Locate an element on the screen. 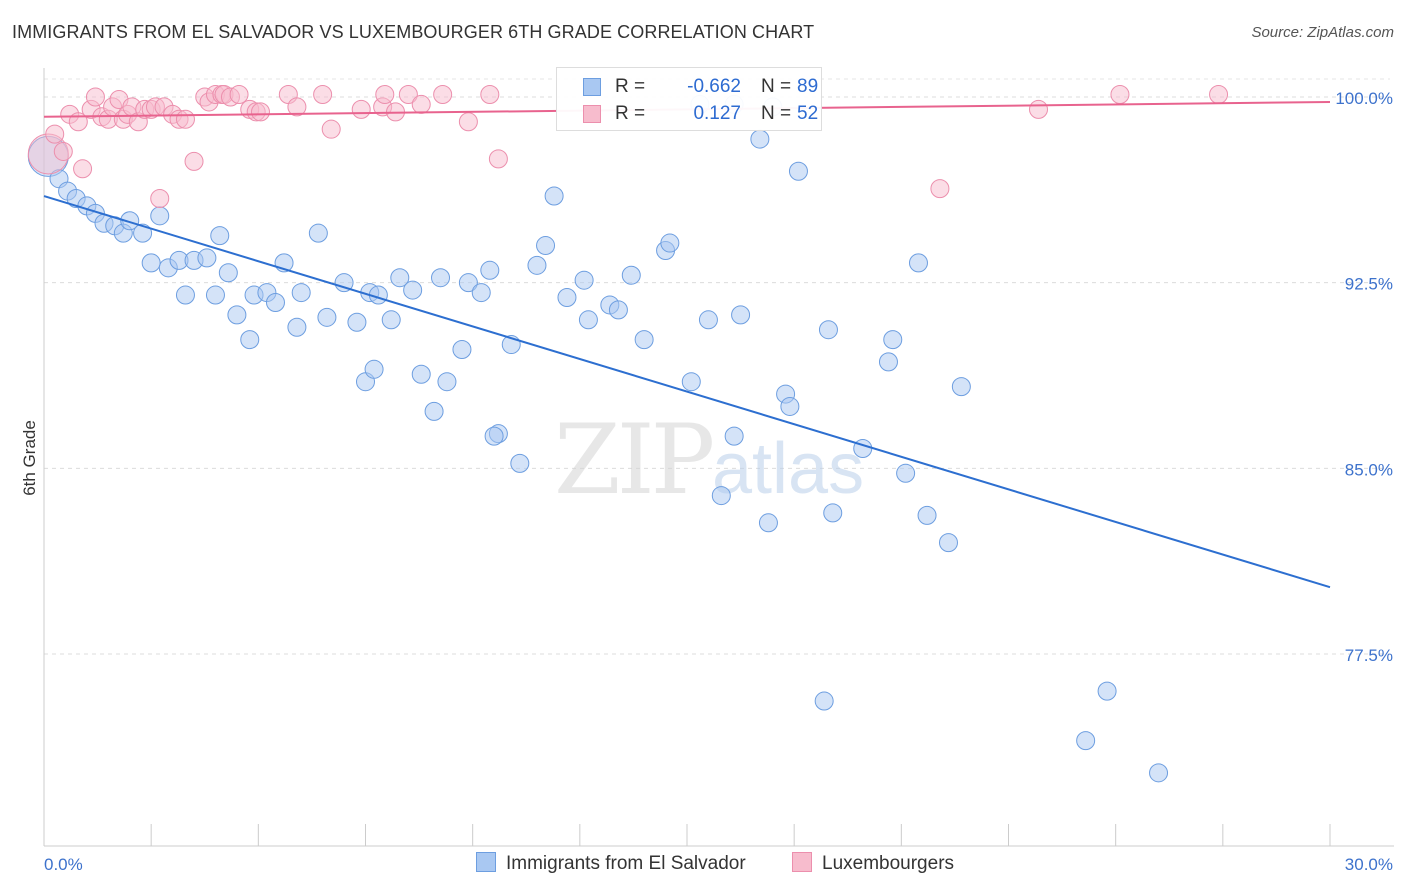  y-tick-label: 85.0% is located at coordinates (1369, 469).